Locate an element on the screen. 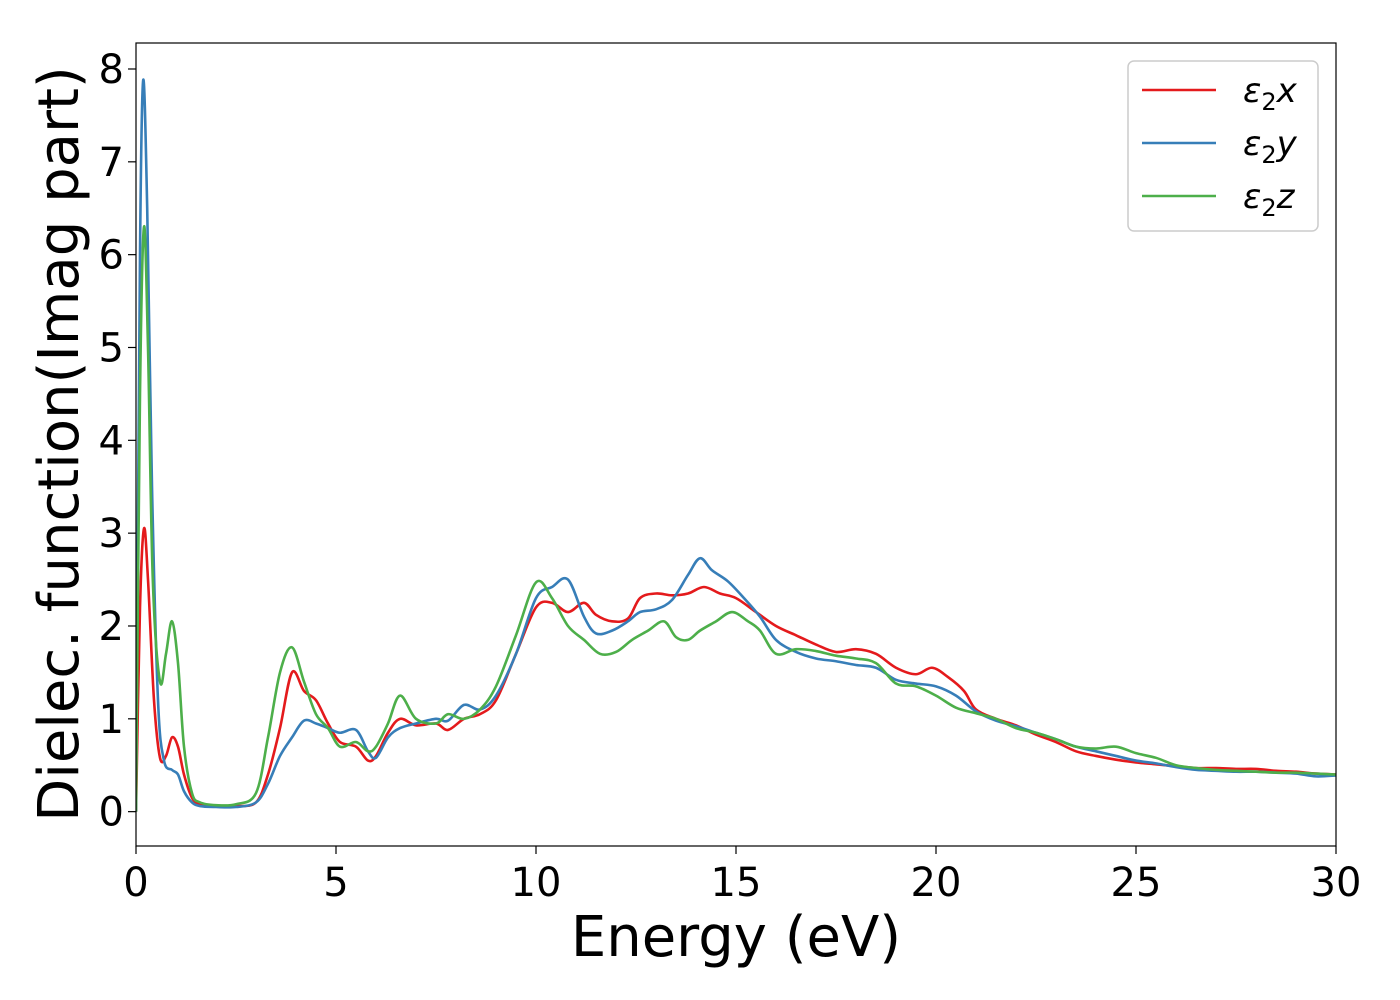 This screenshot has width=1400, height=1000. legend-box is located at coordinates (1223, 146).